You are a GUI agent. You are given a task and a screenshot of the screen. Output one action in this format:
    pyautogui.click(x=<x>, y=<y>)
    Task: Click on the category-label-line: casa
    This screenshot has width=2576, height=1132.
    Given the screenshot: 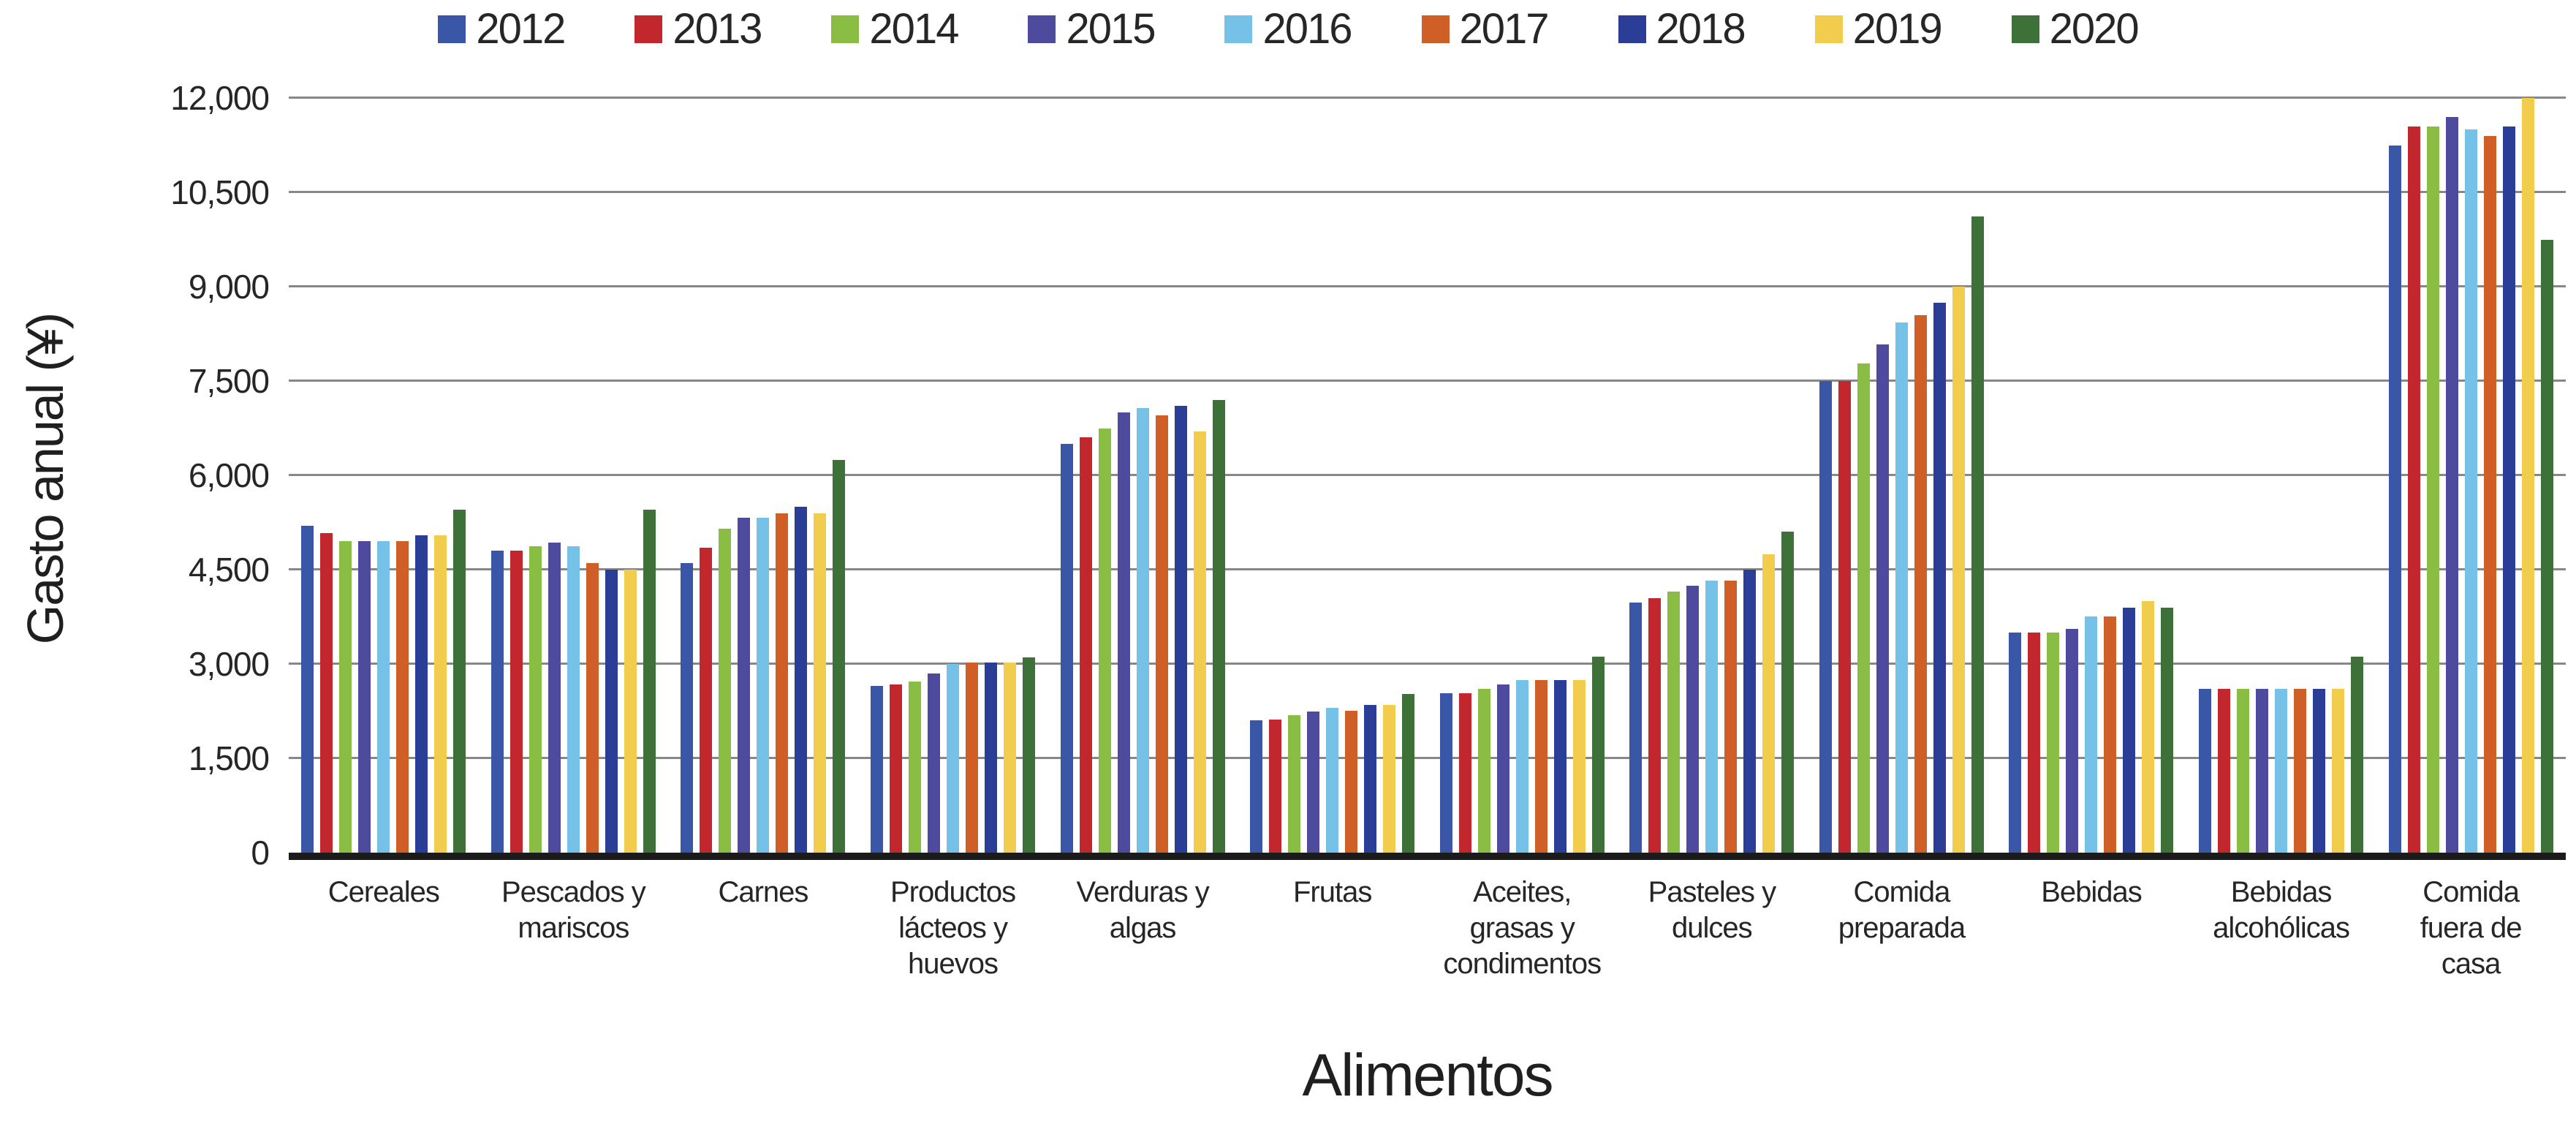 What is the action you would take?
    pyautogui.click(x=2471, y=963)
    